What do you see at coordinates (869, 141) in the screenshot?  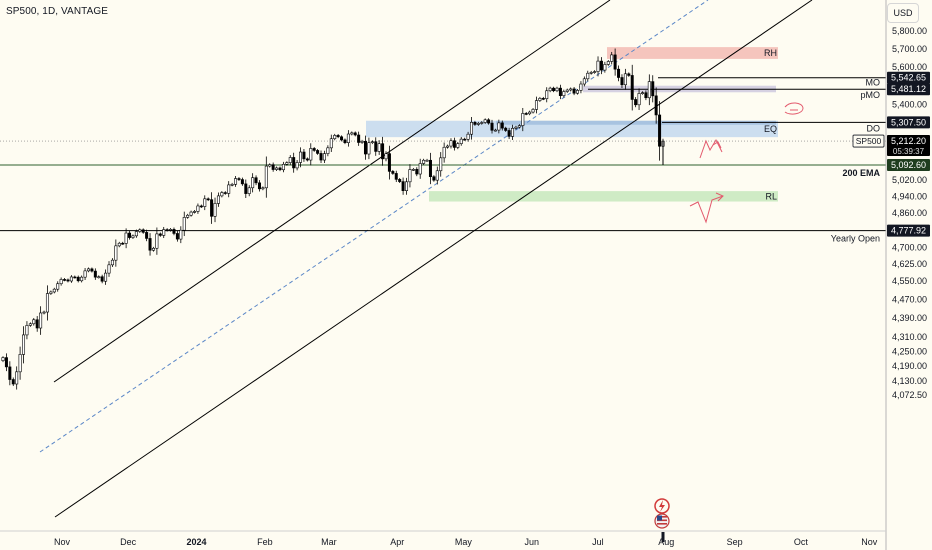 I see `svg-text: SP500` at bounding box center [869, 141].